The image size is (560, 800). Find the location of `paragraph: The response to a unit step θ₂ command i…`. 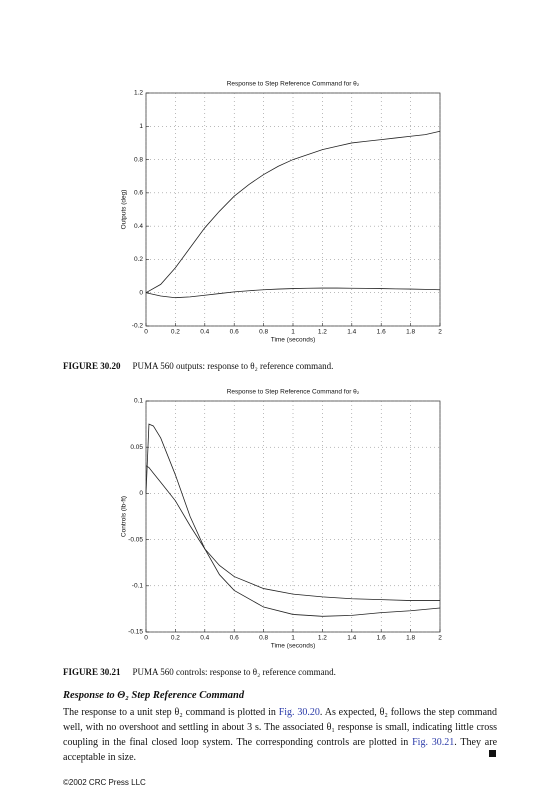

paragraph: The response to a unit step θ₂ command i… is located at coordinates (280, 735).